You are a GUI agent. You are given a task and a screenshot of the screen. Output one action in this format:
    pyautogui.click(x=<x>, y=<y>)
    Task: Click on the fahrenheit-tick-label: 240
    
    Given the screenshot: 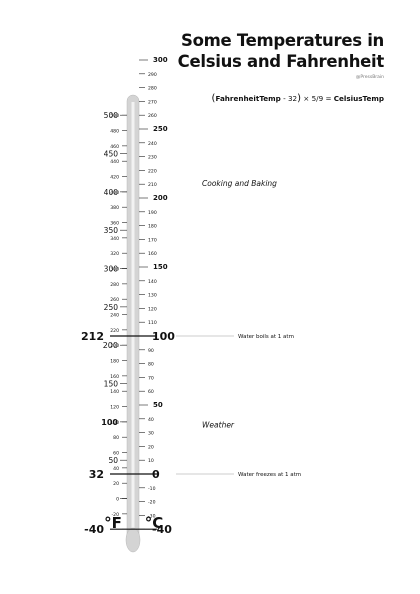 What is the action you would take?
    pyautogui.click(x=114, y=316)
    